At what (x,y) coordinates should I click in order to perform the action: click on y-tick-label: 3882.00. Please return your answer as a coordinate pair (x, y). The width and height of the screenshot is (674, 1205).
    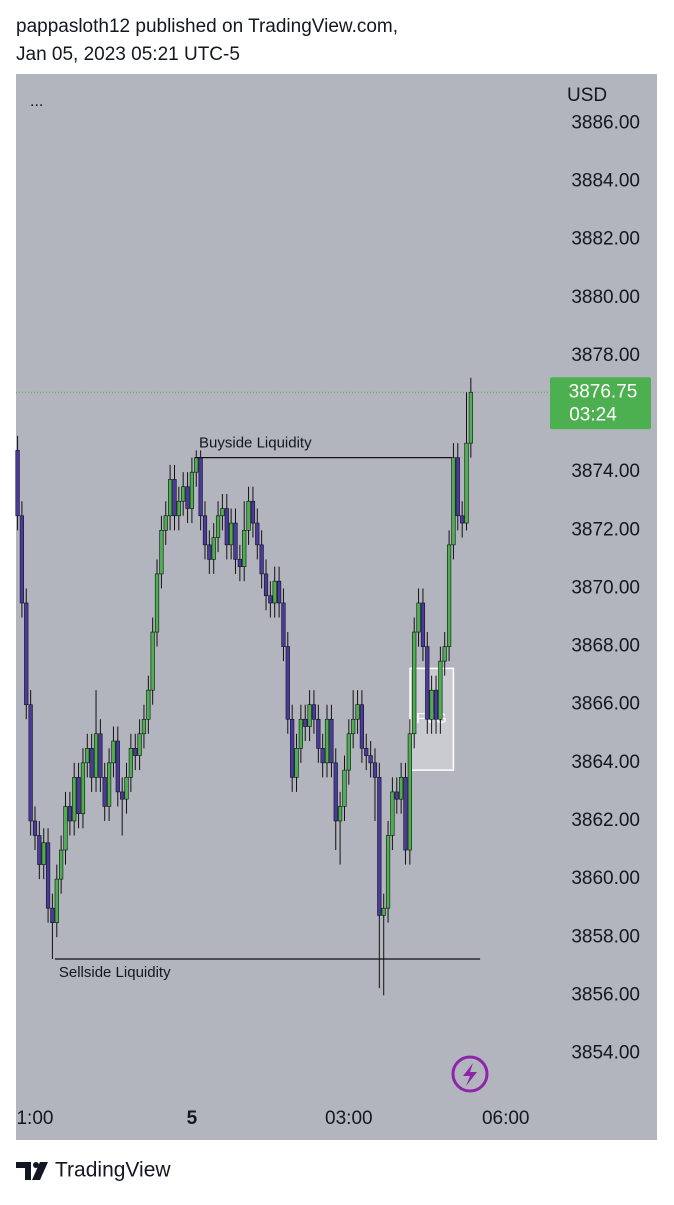
    Looking at the image, I should click on (605, 239).